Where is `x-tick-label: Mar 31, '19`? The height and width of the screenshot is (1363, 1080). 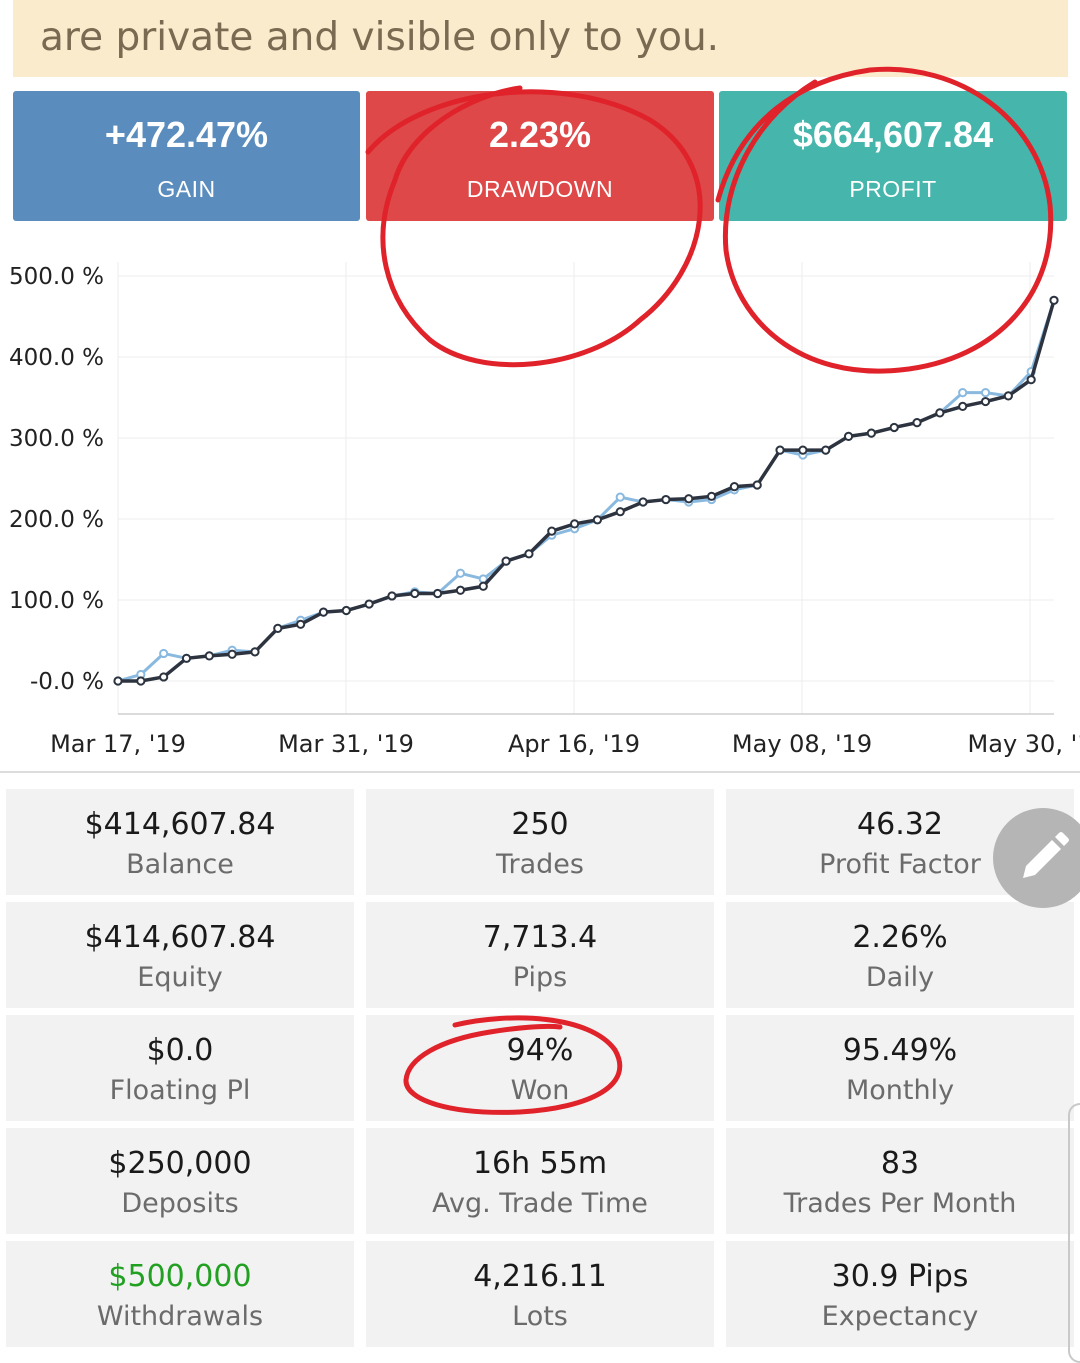
x-tick-label: Mar 31, '19 is located at coordinates (346, 744).